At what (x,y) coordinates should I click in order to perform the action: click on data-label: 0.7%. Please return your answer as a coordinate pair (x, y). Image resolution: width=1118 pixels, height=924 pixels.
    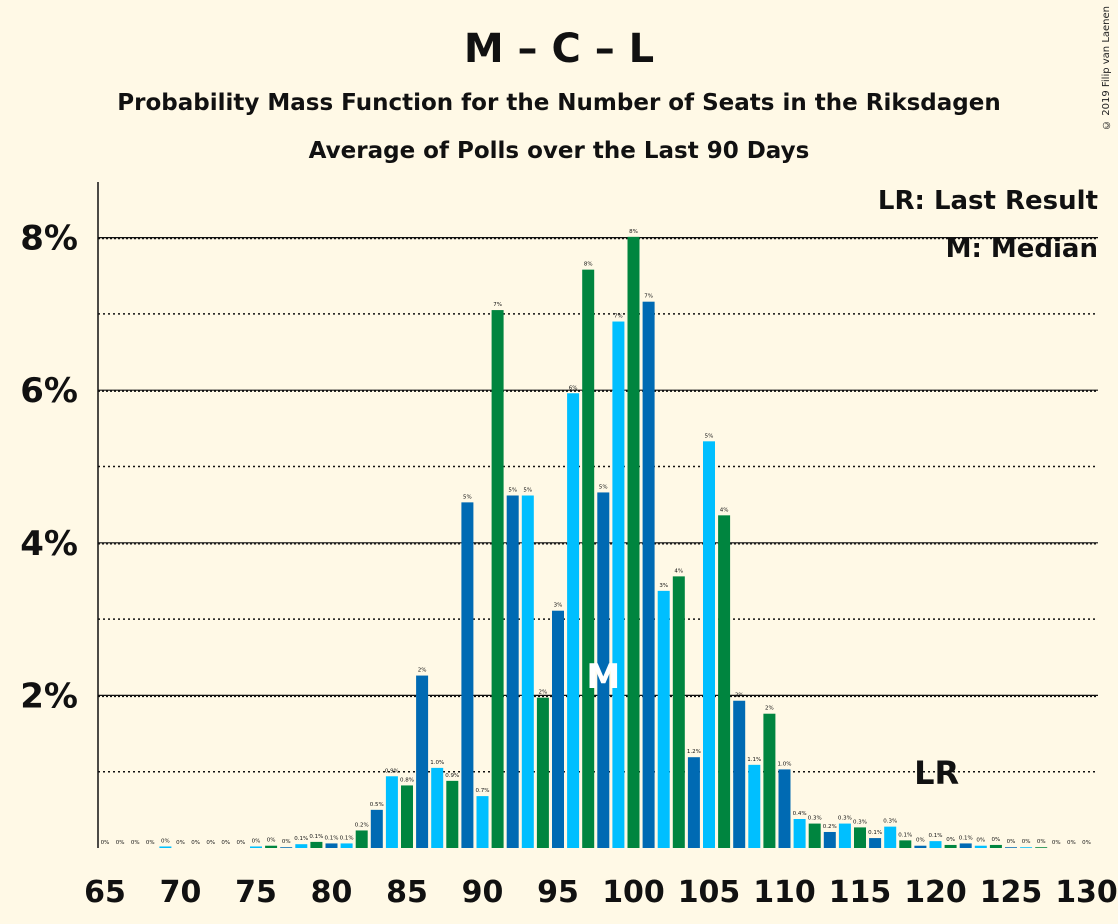
    Looking at the image, I should click on (483, 791).